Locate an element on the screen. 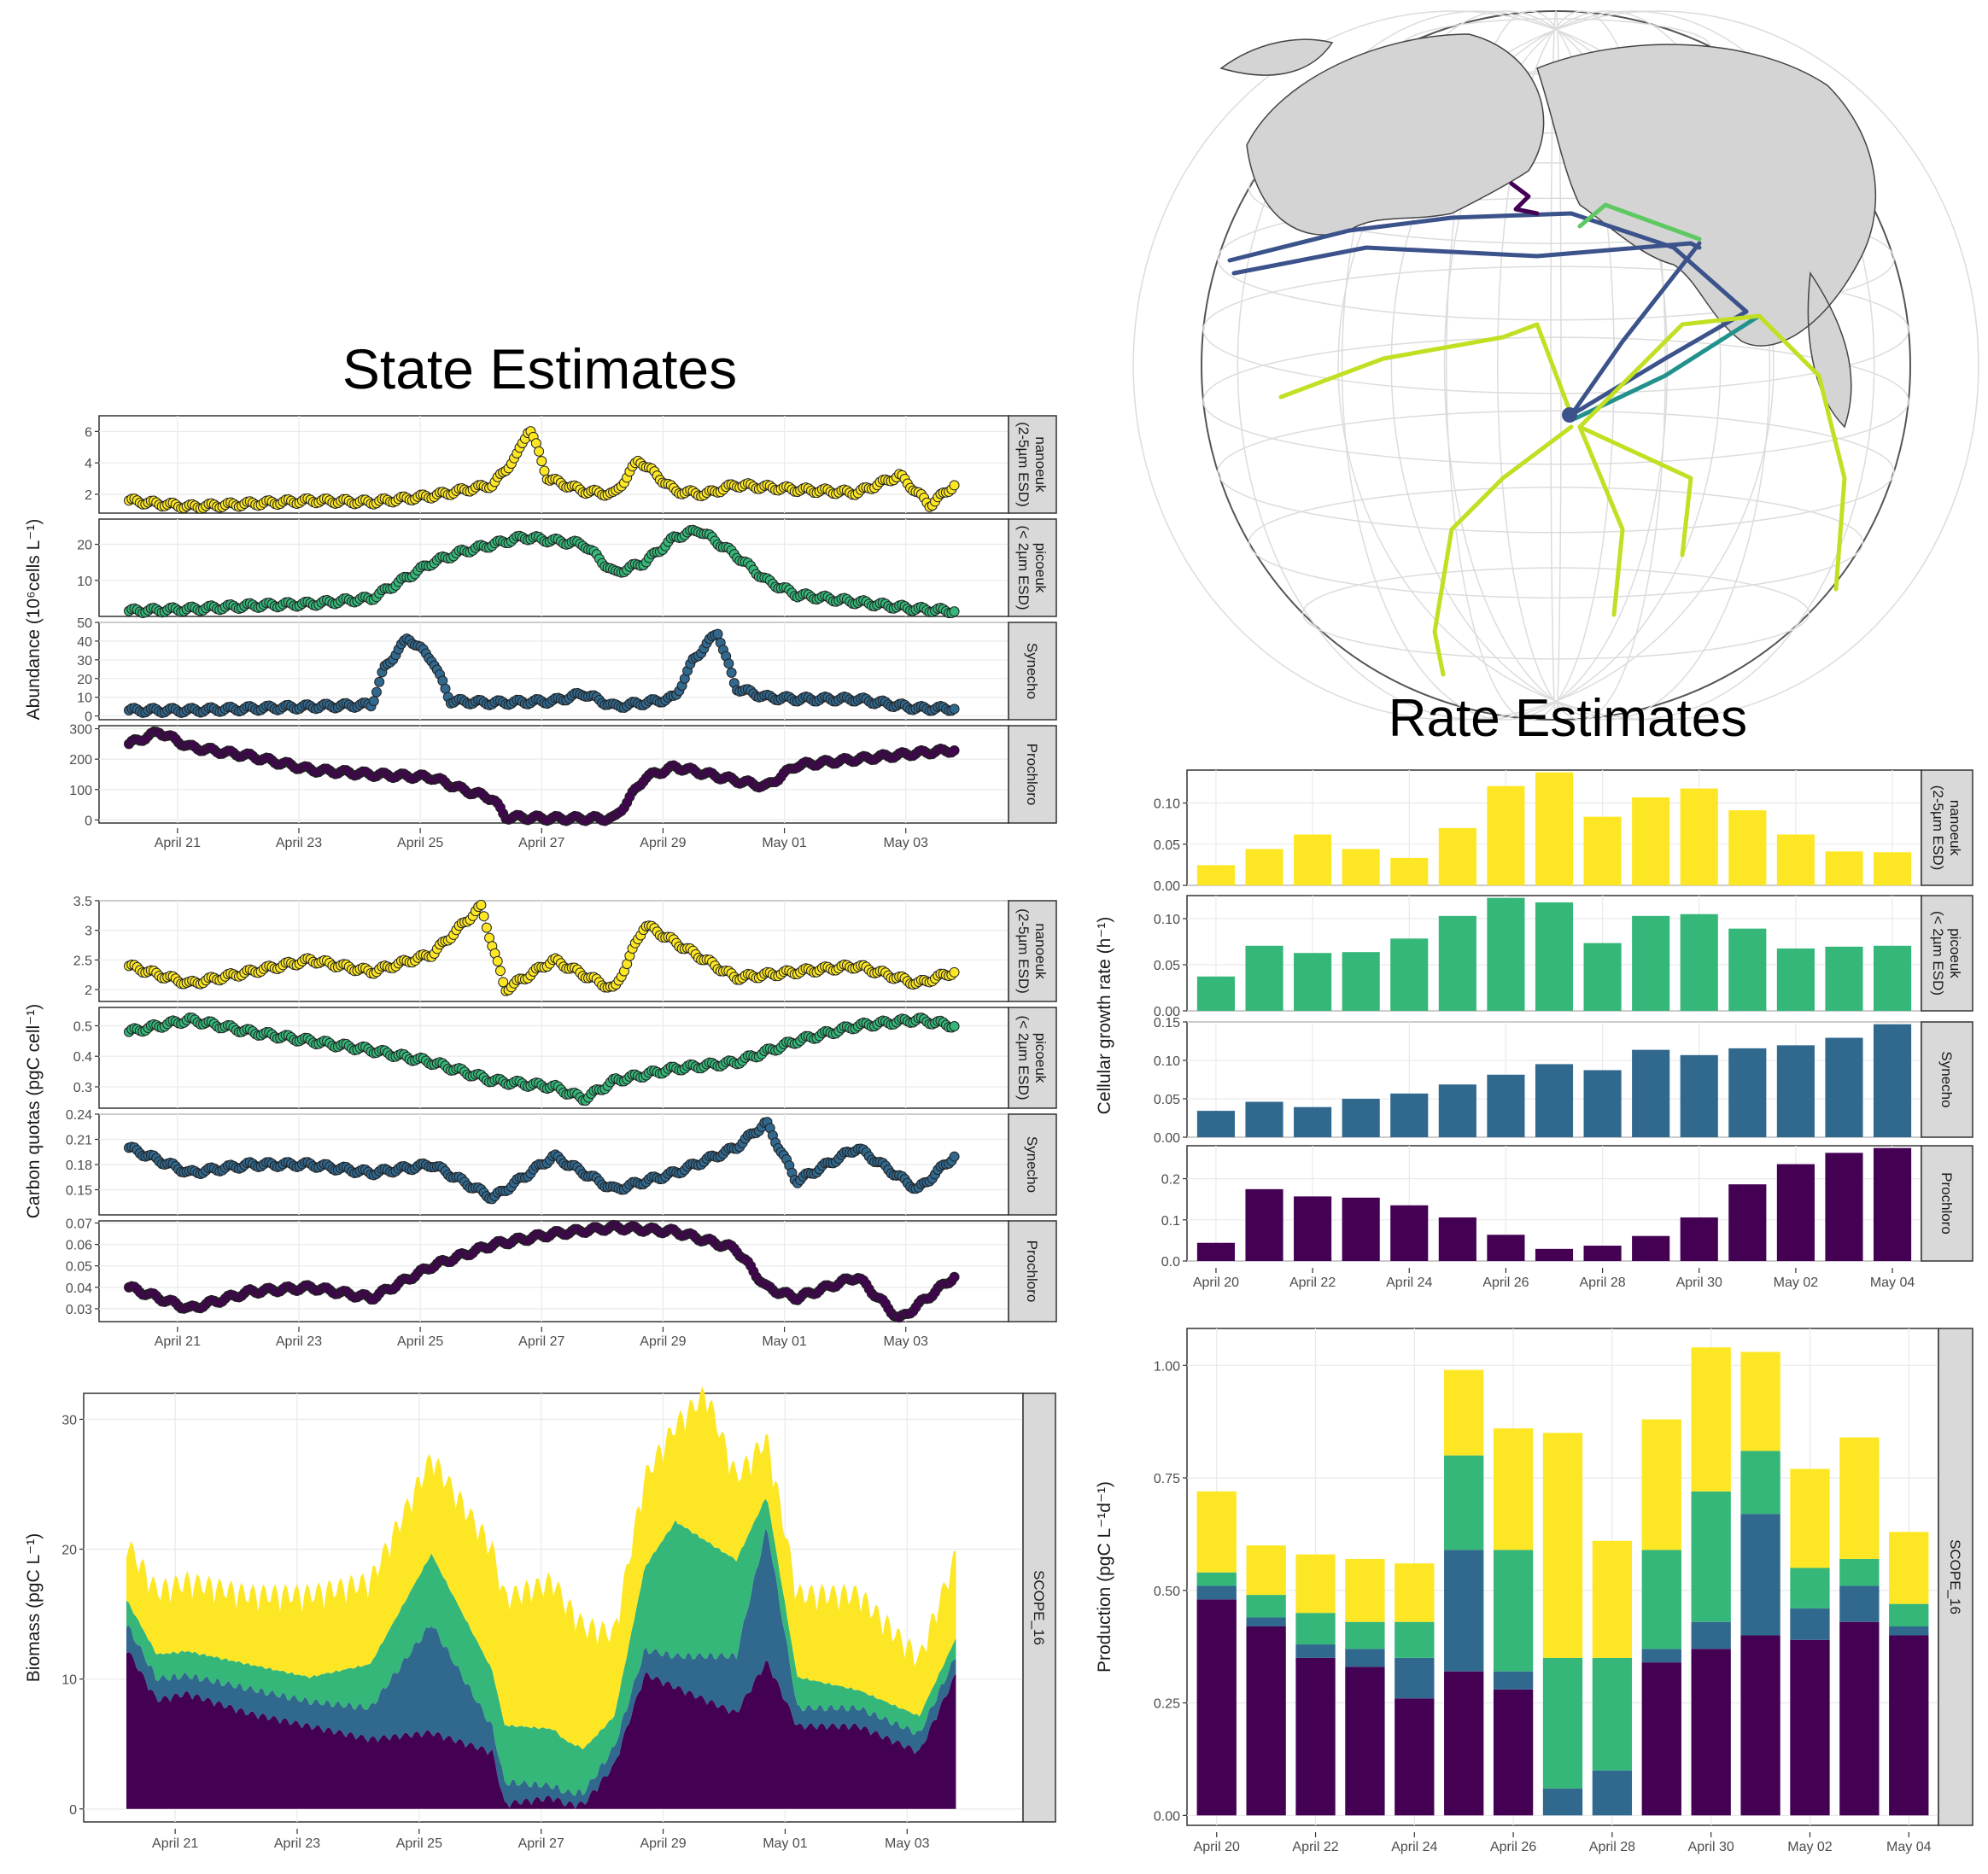 This screenshot has height=1874, width=1988. carbon-quota-synecho-strip is located at coordinates (1032, 1164).